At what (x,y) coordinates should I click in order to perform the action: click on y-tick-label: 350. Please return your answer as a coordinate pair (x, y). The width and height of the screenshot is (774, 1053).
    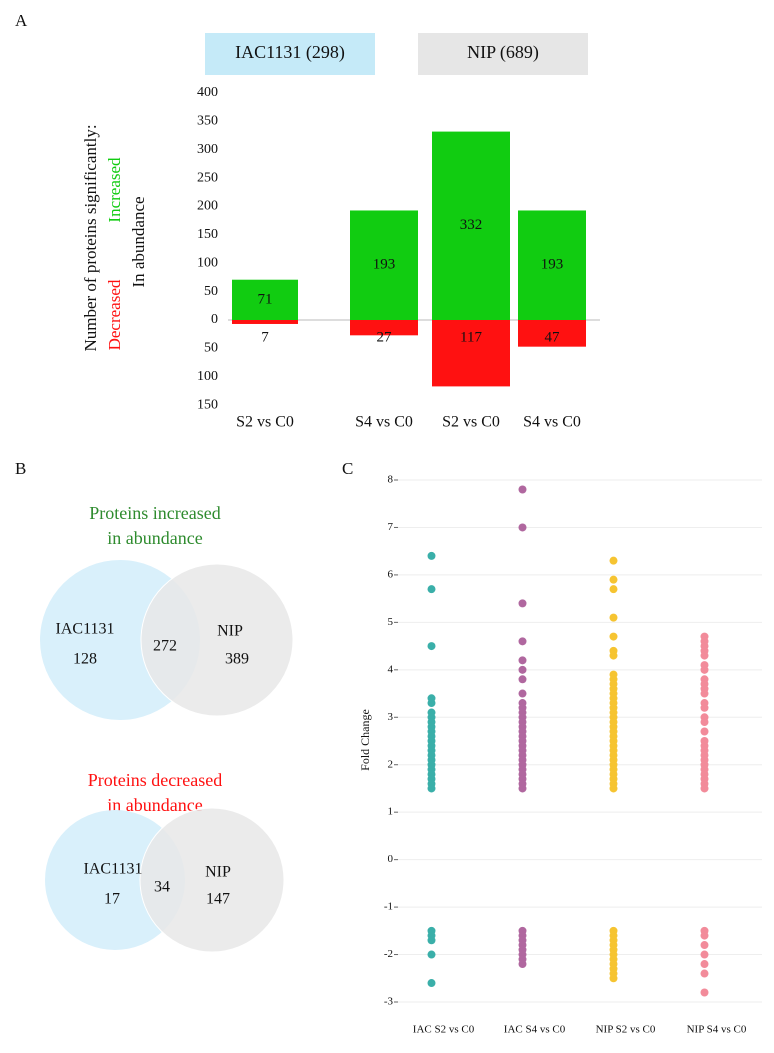
    Looking at the image, I should click on (207, 121).